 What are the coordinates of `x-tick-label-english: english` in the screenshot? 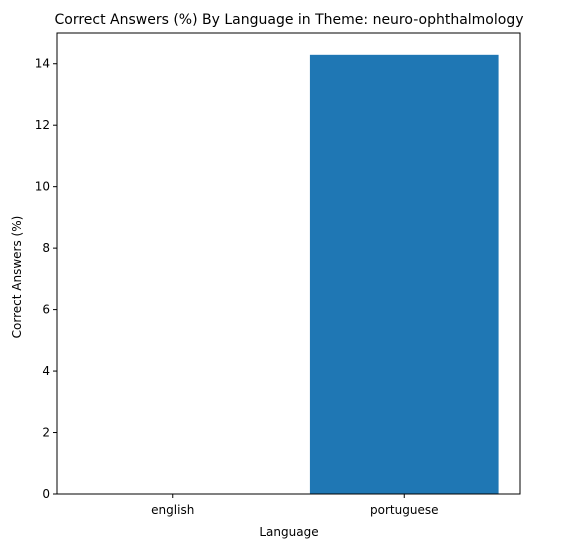 It's located at (172, 510).